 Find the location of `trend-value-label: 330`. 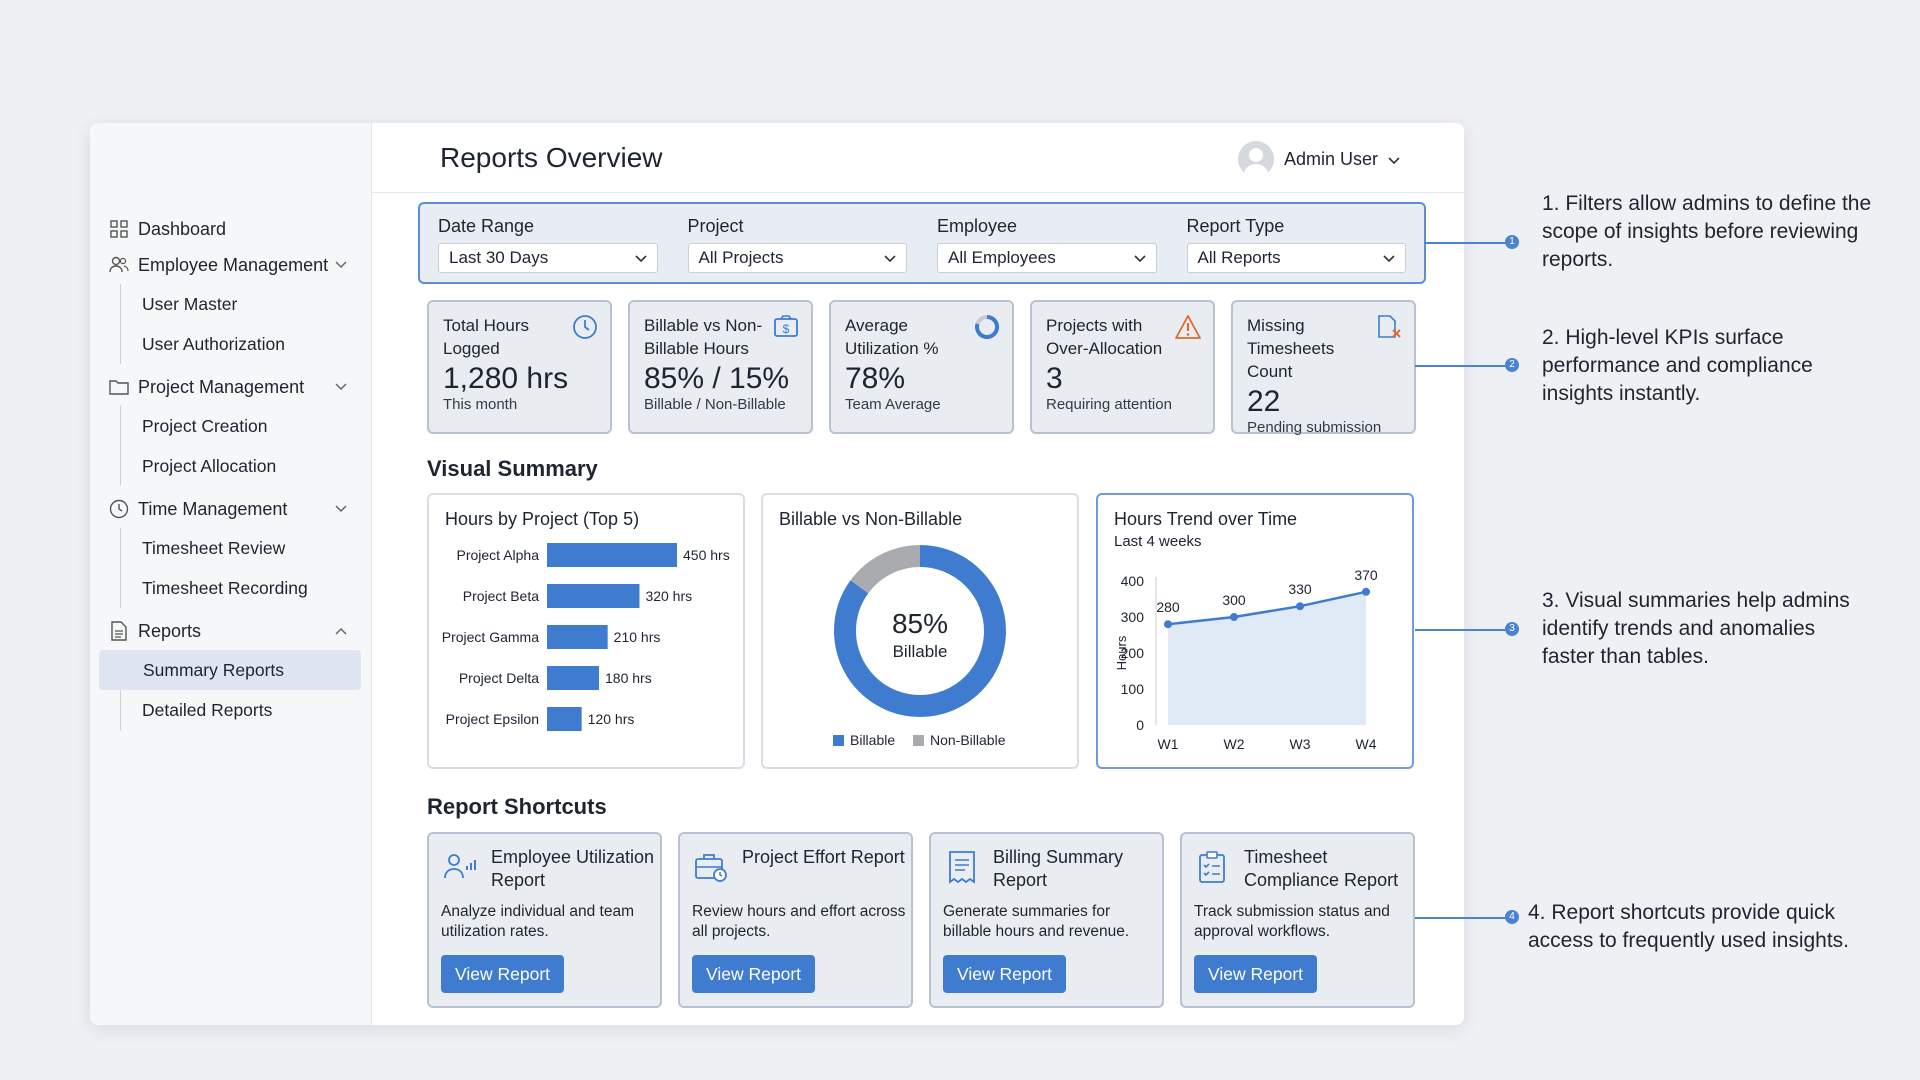

trend-value-label: 330 is located at coordinates (1300, 589).